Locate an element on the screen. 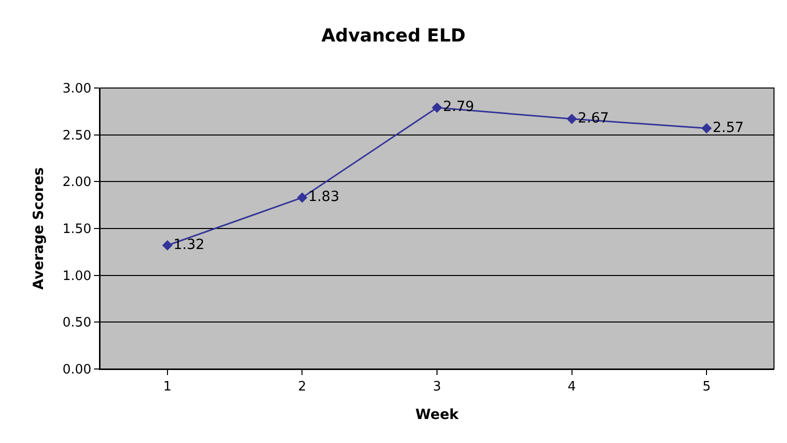 This screenshot has height=443, width=787. x-tick-label: 5 is located at coordinates (706, 387).